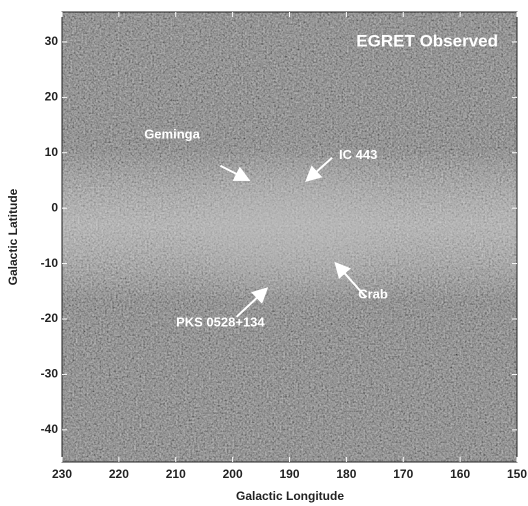 This screenshot has height=506, width=528. I want to click on annotation-label: PKS 0528+134, so click(220, 321).